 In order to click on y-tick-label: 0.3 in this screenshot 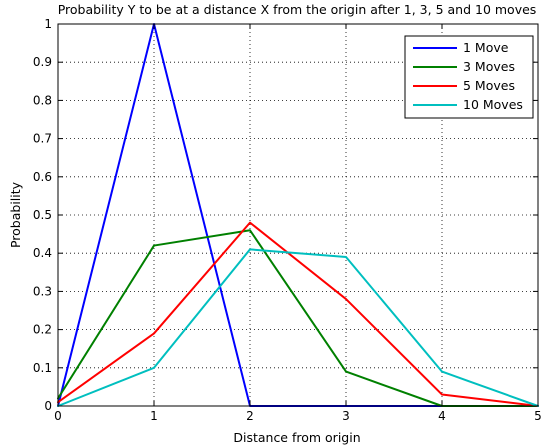, I will do `click(42, 291)`.